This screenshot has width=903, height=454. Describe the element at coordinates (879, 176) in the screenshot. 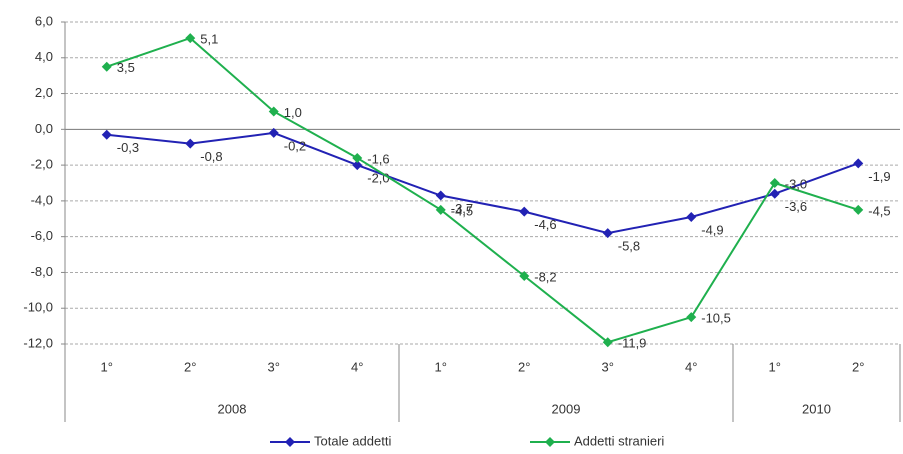

I see `data-label: -1,9` at that location.